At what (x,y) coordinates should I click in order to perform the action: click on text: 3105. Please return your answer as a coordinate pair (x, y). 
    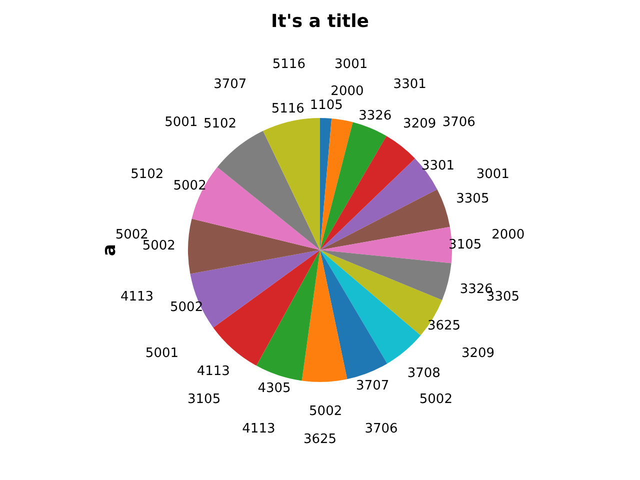
    Looking at the image, I should click on (204, 399).